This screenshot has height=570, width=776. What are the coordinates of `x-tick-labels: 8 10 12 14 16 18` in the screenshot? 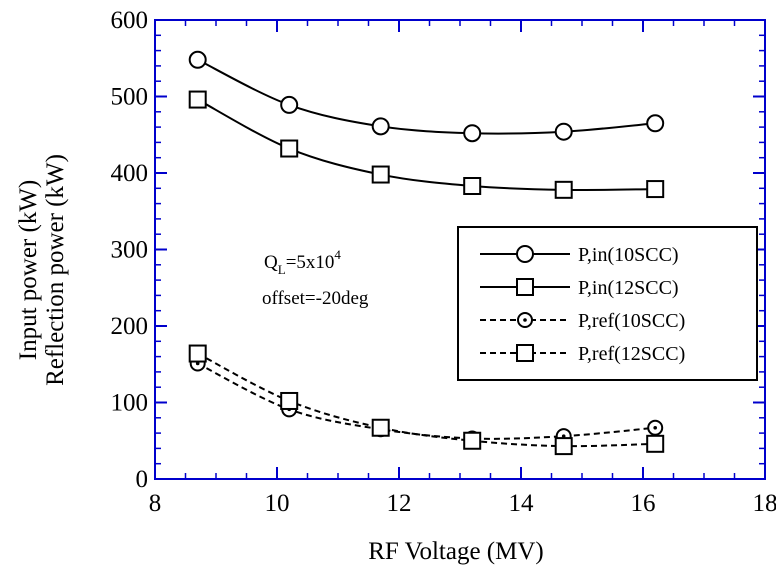 It's located at (462, 503).